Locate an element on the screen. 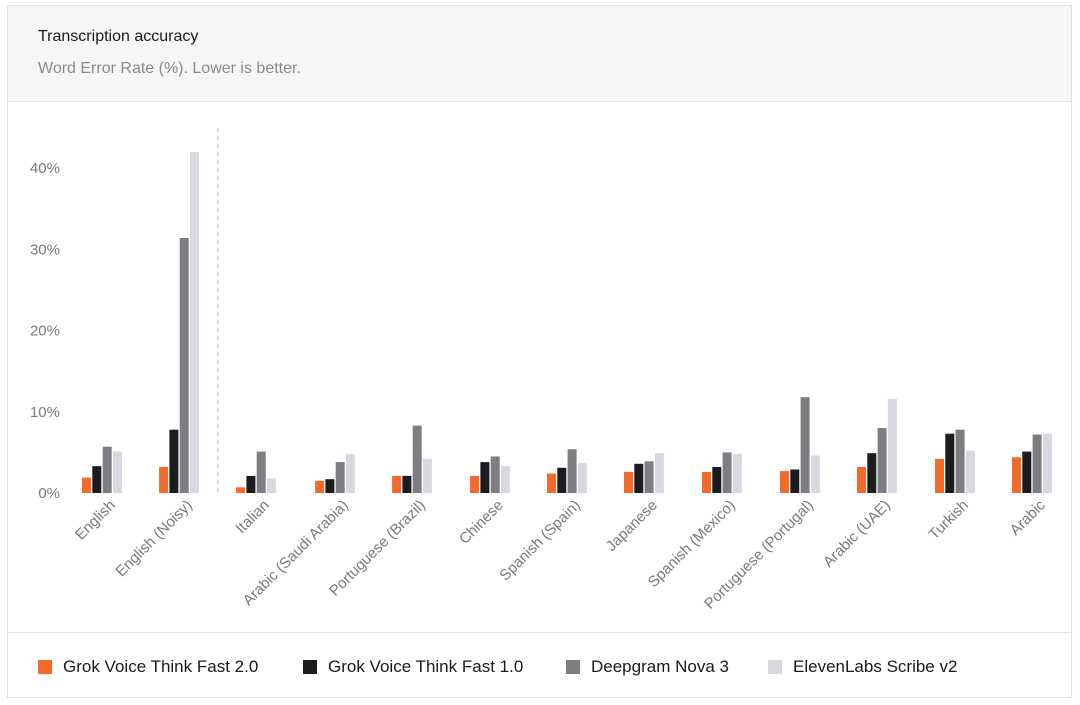  legend-label: Grok Voice Think Fast 1.0 is located at coordinates (426, 666).